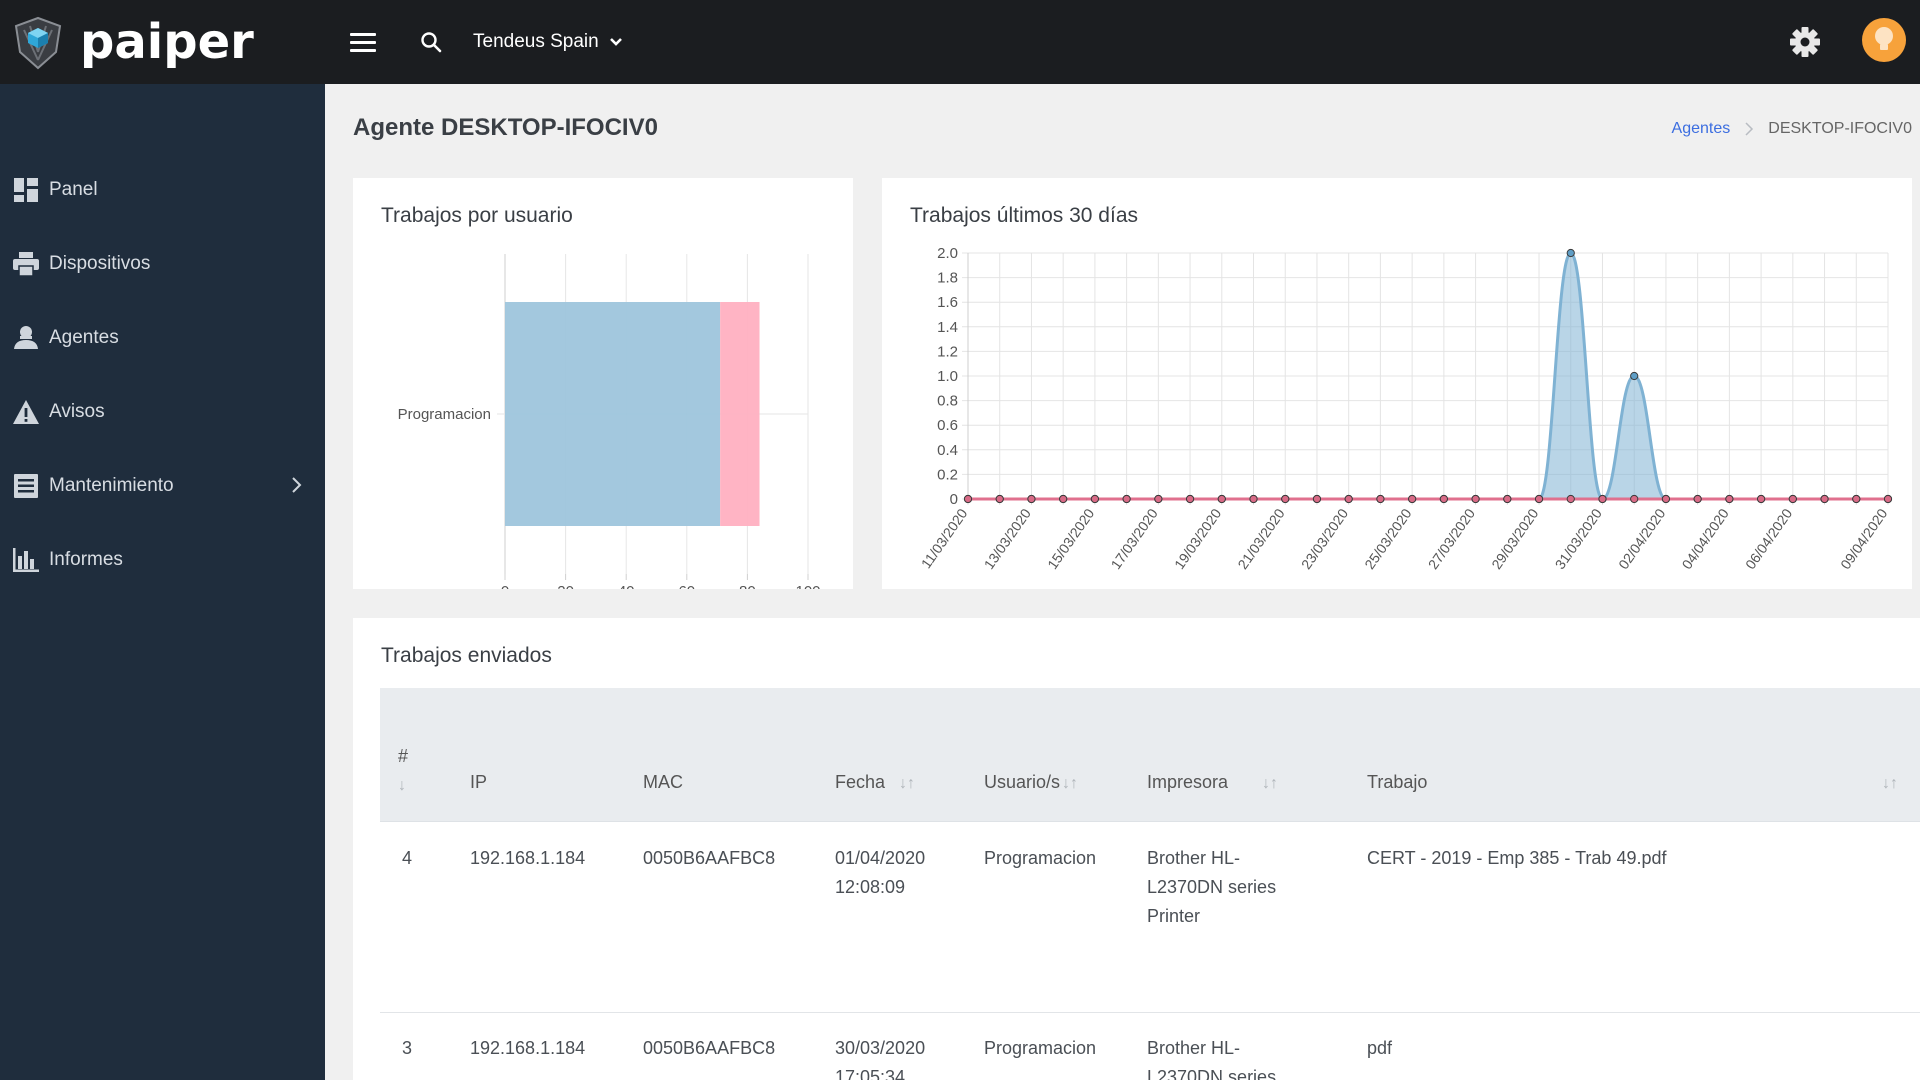 This screenshot has width=1920, height=1080. Describe the element at coordinates (1514, 538) in the screenshot. I see `x-tick-label: 29/03/2020` at that location.